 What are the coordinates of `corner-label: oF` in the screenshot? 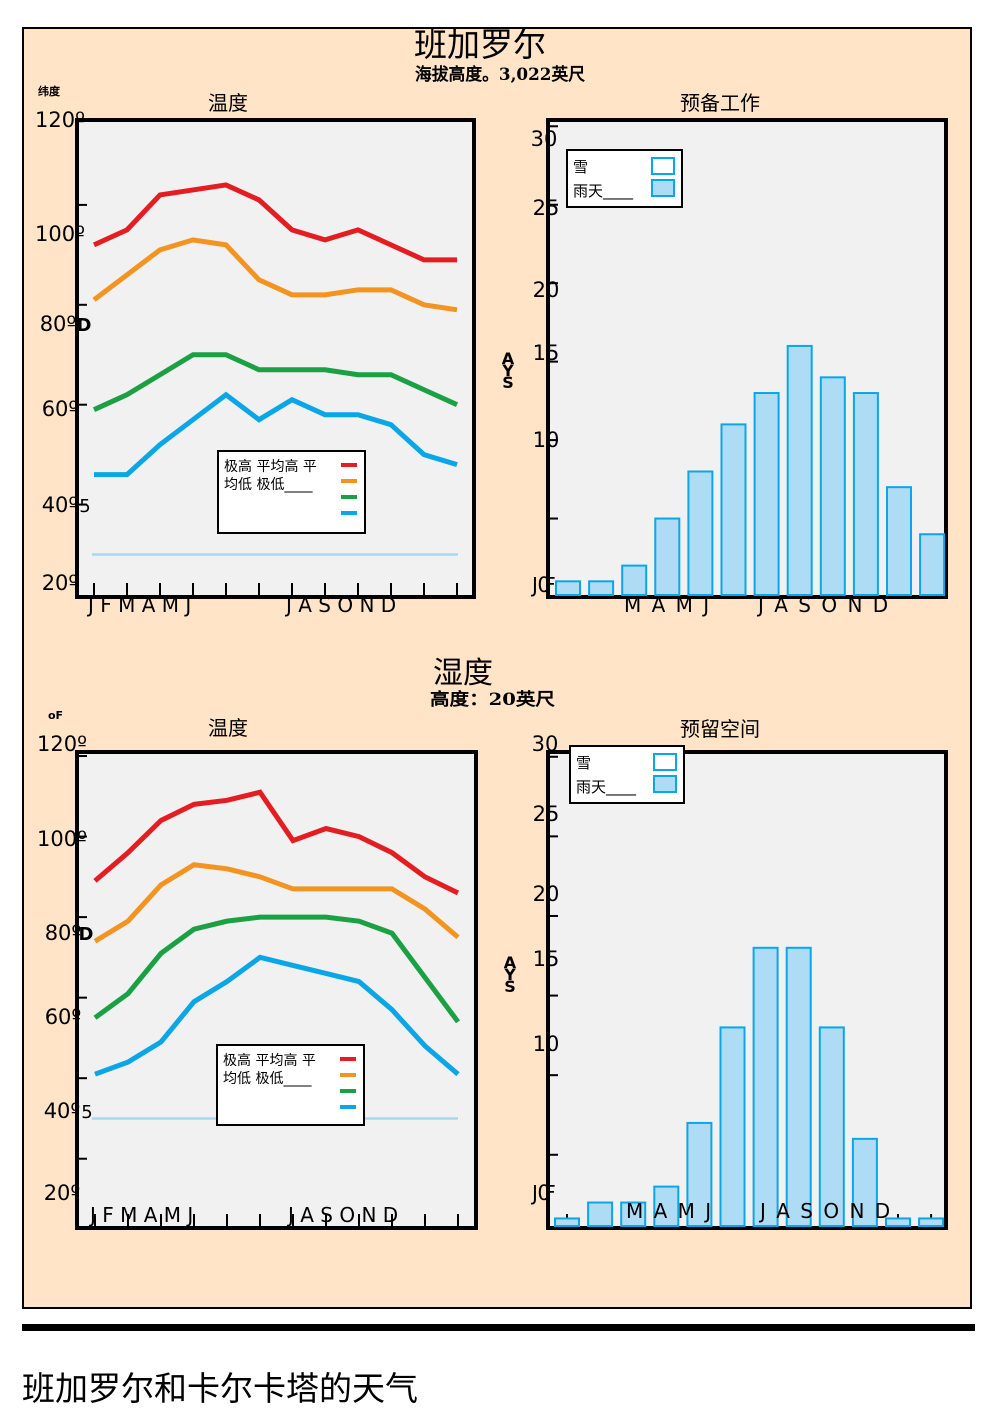 It's located at (55, 715).